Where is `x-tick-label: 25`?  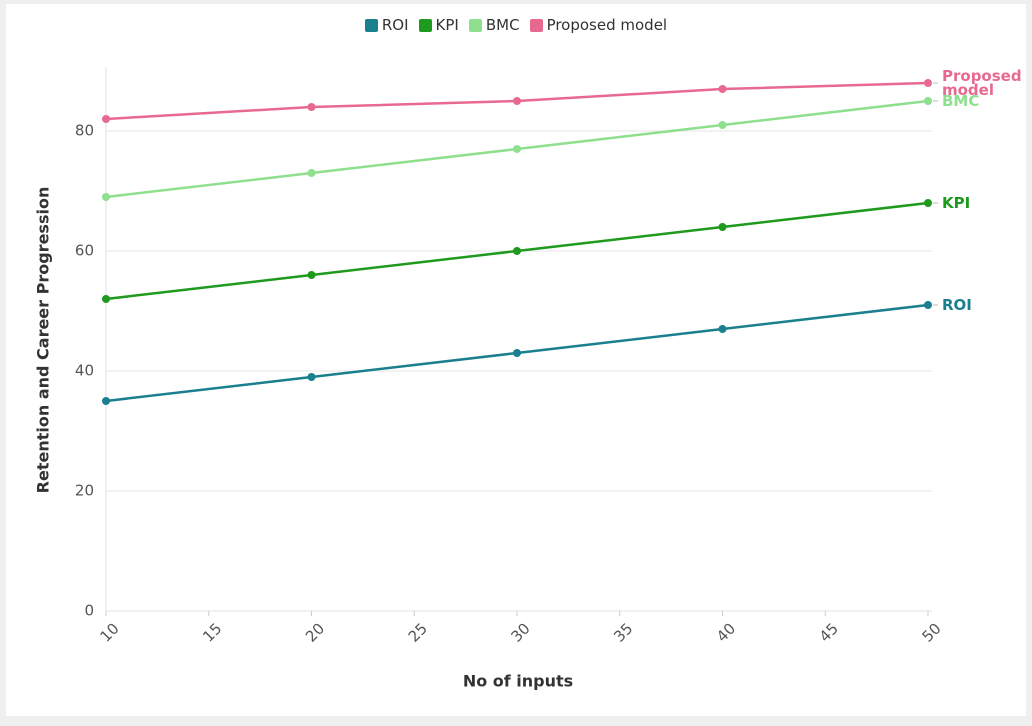 x-tick-label: 25 is located at coordinates (418, 633).